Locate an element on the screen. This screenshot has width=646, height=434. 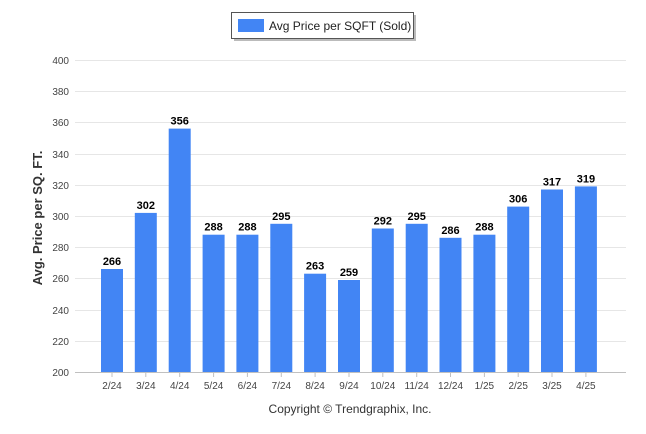
copyright-text: Copyright © Trendgraphix, Inc. is located at coordinates (350, 409).